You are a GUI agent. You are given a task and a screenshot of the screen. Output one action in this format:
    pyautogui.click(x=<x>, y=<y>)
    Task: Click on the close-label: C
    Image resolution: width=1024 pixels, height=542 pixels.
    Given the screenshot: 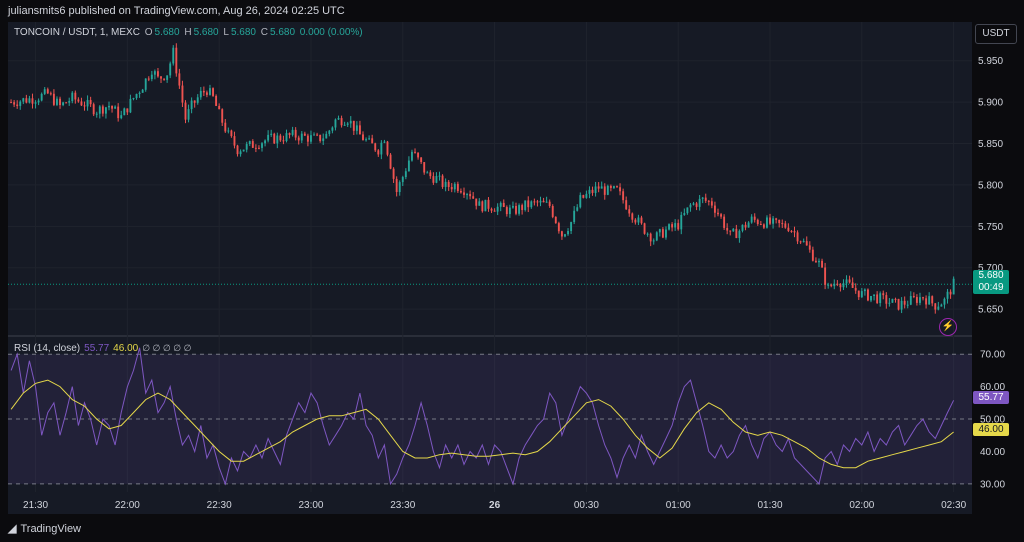 What is the action you would take?
    pyautogui.click(x=264, y=32)
    